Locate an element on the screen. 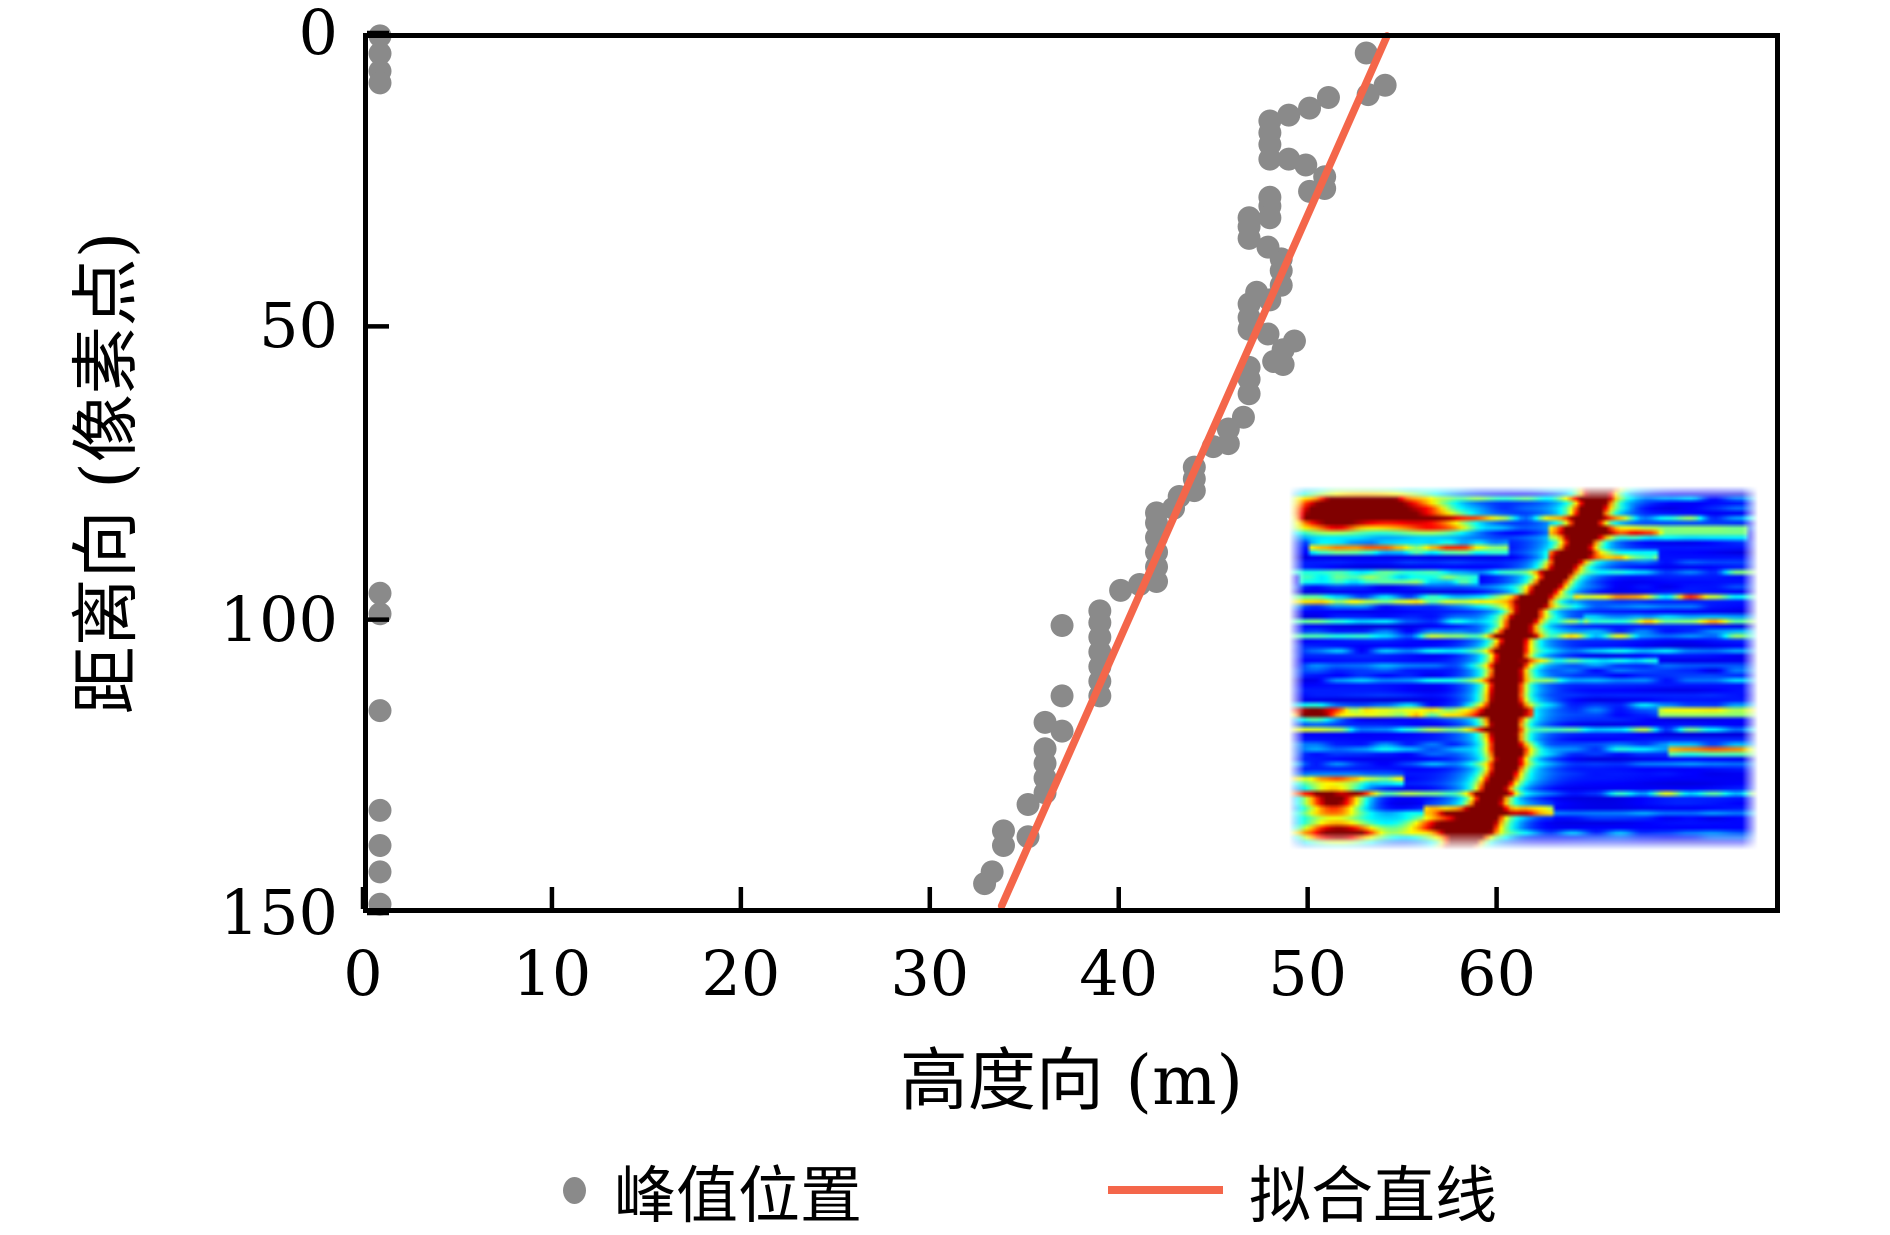 The image size is (1890, 1235). inset-heatmap is located at coordinates (1523, 668).